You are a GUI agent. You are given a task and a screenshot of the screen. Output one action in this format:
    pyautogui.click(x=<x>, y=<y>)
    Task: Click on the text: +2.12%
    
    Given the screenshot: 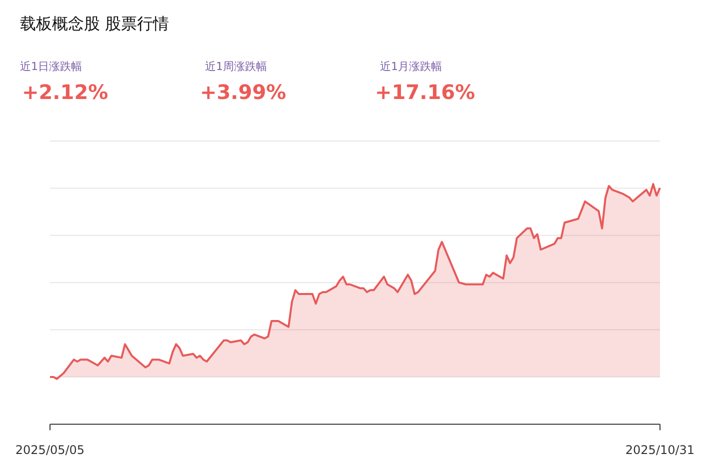 What is the action you would take?
    pyautogui.click(x=65, y=92)
    